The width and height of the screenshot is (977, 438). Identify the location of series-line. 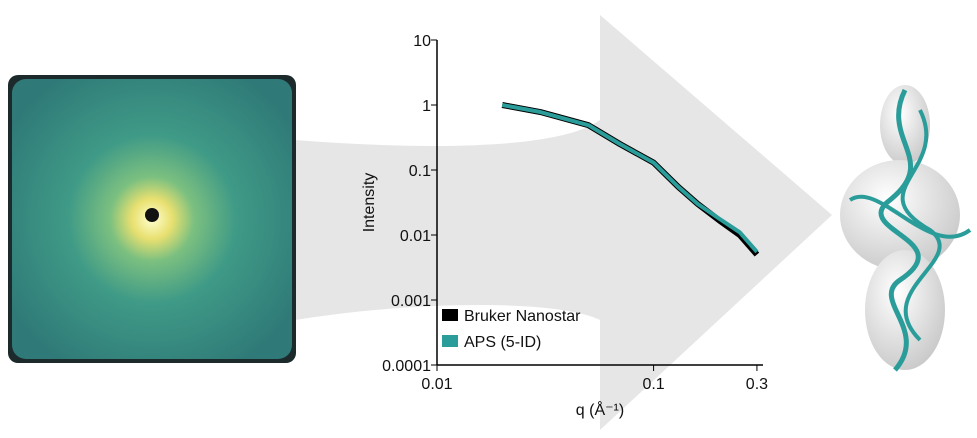
(630, 178).